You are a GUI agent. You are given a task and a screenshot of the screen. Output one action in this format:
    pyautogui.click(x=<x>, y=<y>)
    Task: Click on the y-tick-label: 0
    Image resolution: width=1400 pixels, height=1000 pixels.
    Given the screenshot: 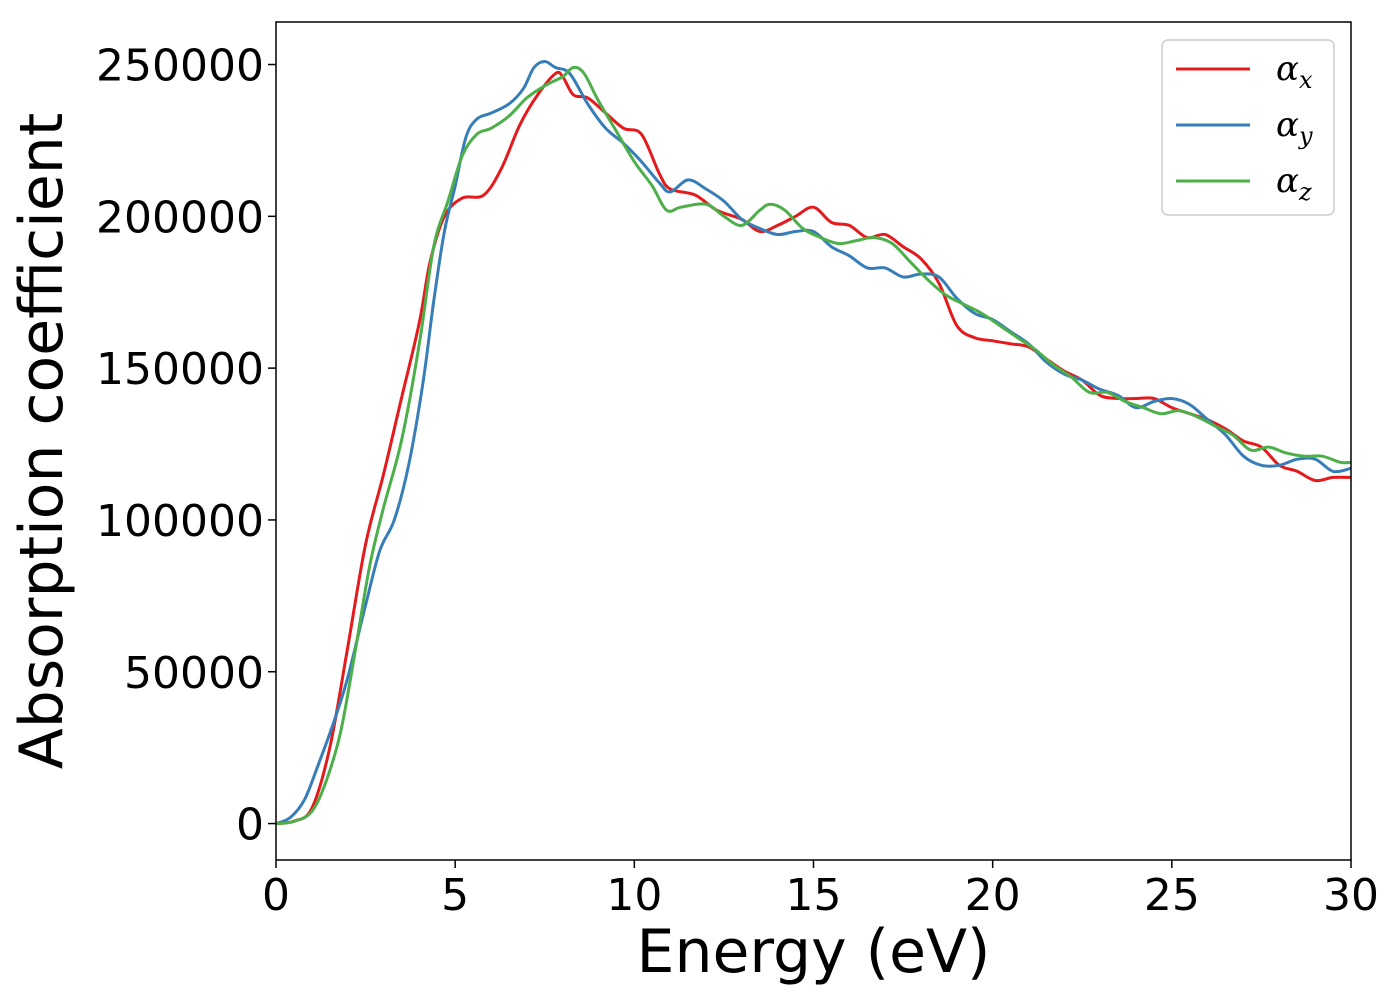 What is the action you would take?
    pyautogui.click(x=250, y=825)
    